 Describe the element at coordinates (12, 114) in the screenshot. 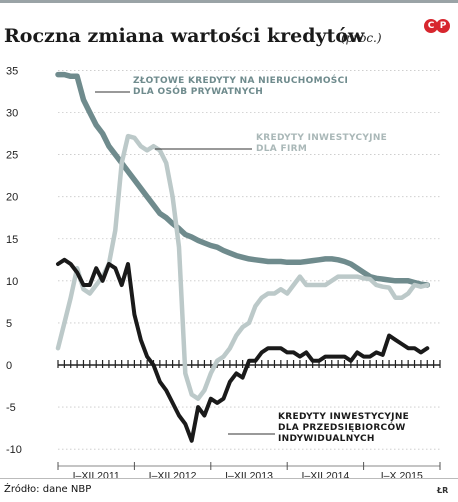

I see `y-tick-label: 30` at that location.